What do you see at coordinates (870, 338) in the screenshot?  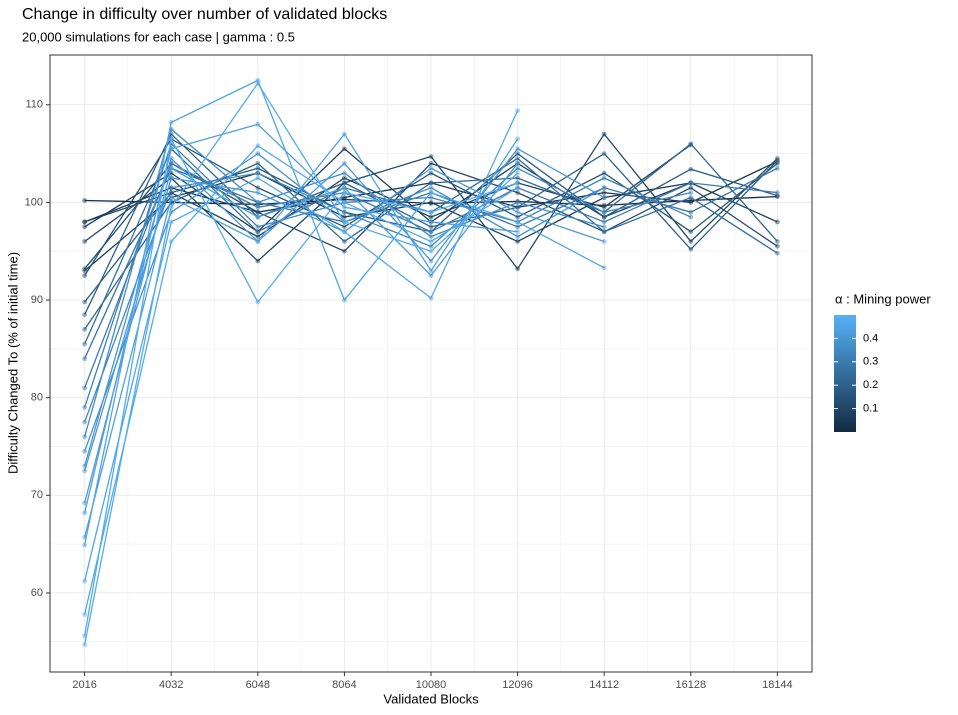 I see `colorbar-label: 0.4` at bounding box center [870, 338].